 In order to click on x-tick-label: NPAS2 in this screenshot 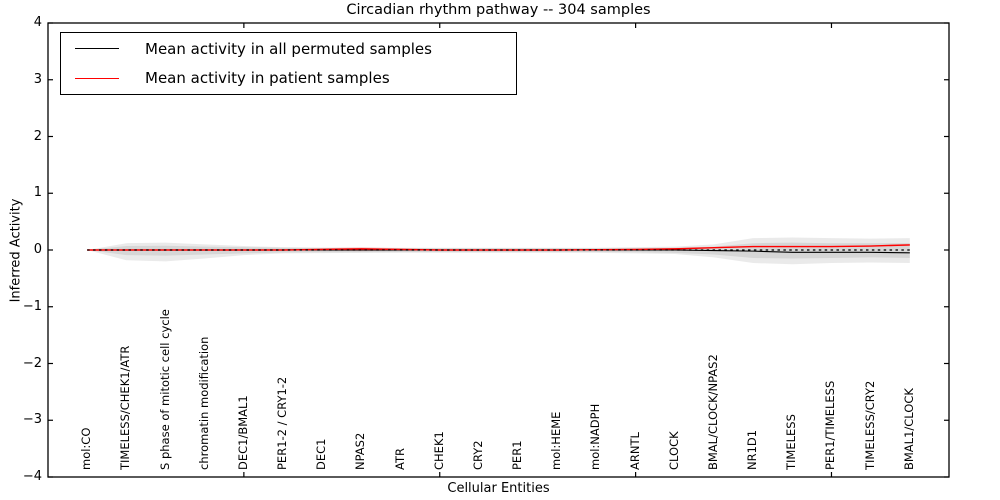, I will do `click(360, 451)`.